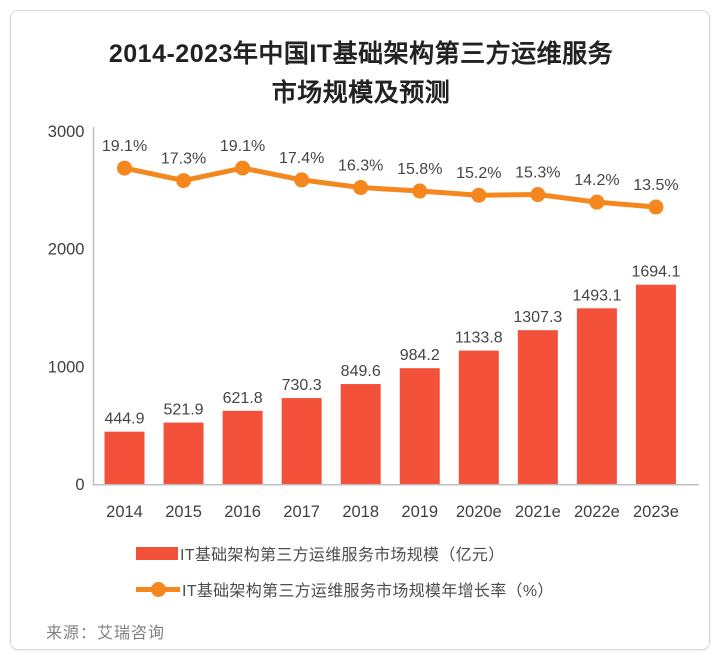  I want to click on growth-rate-label: 15.2%, so click(478, 173).